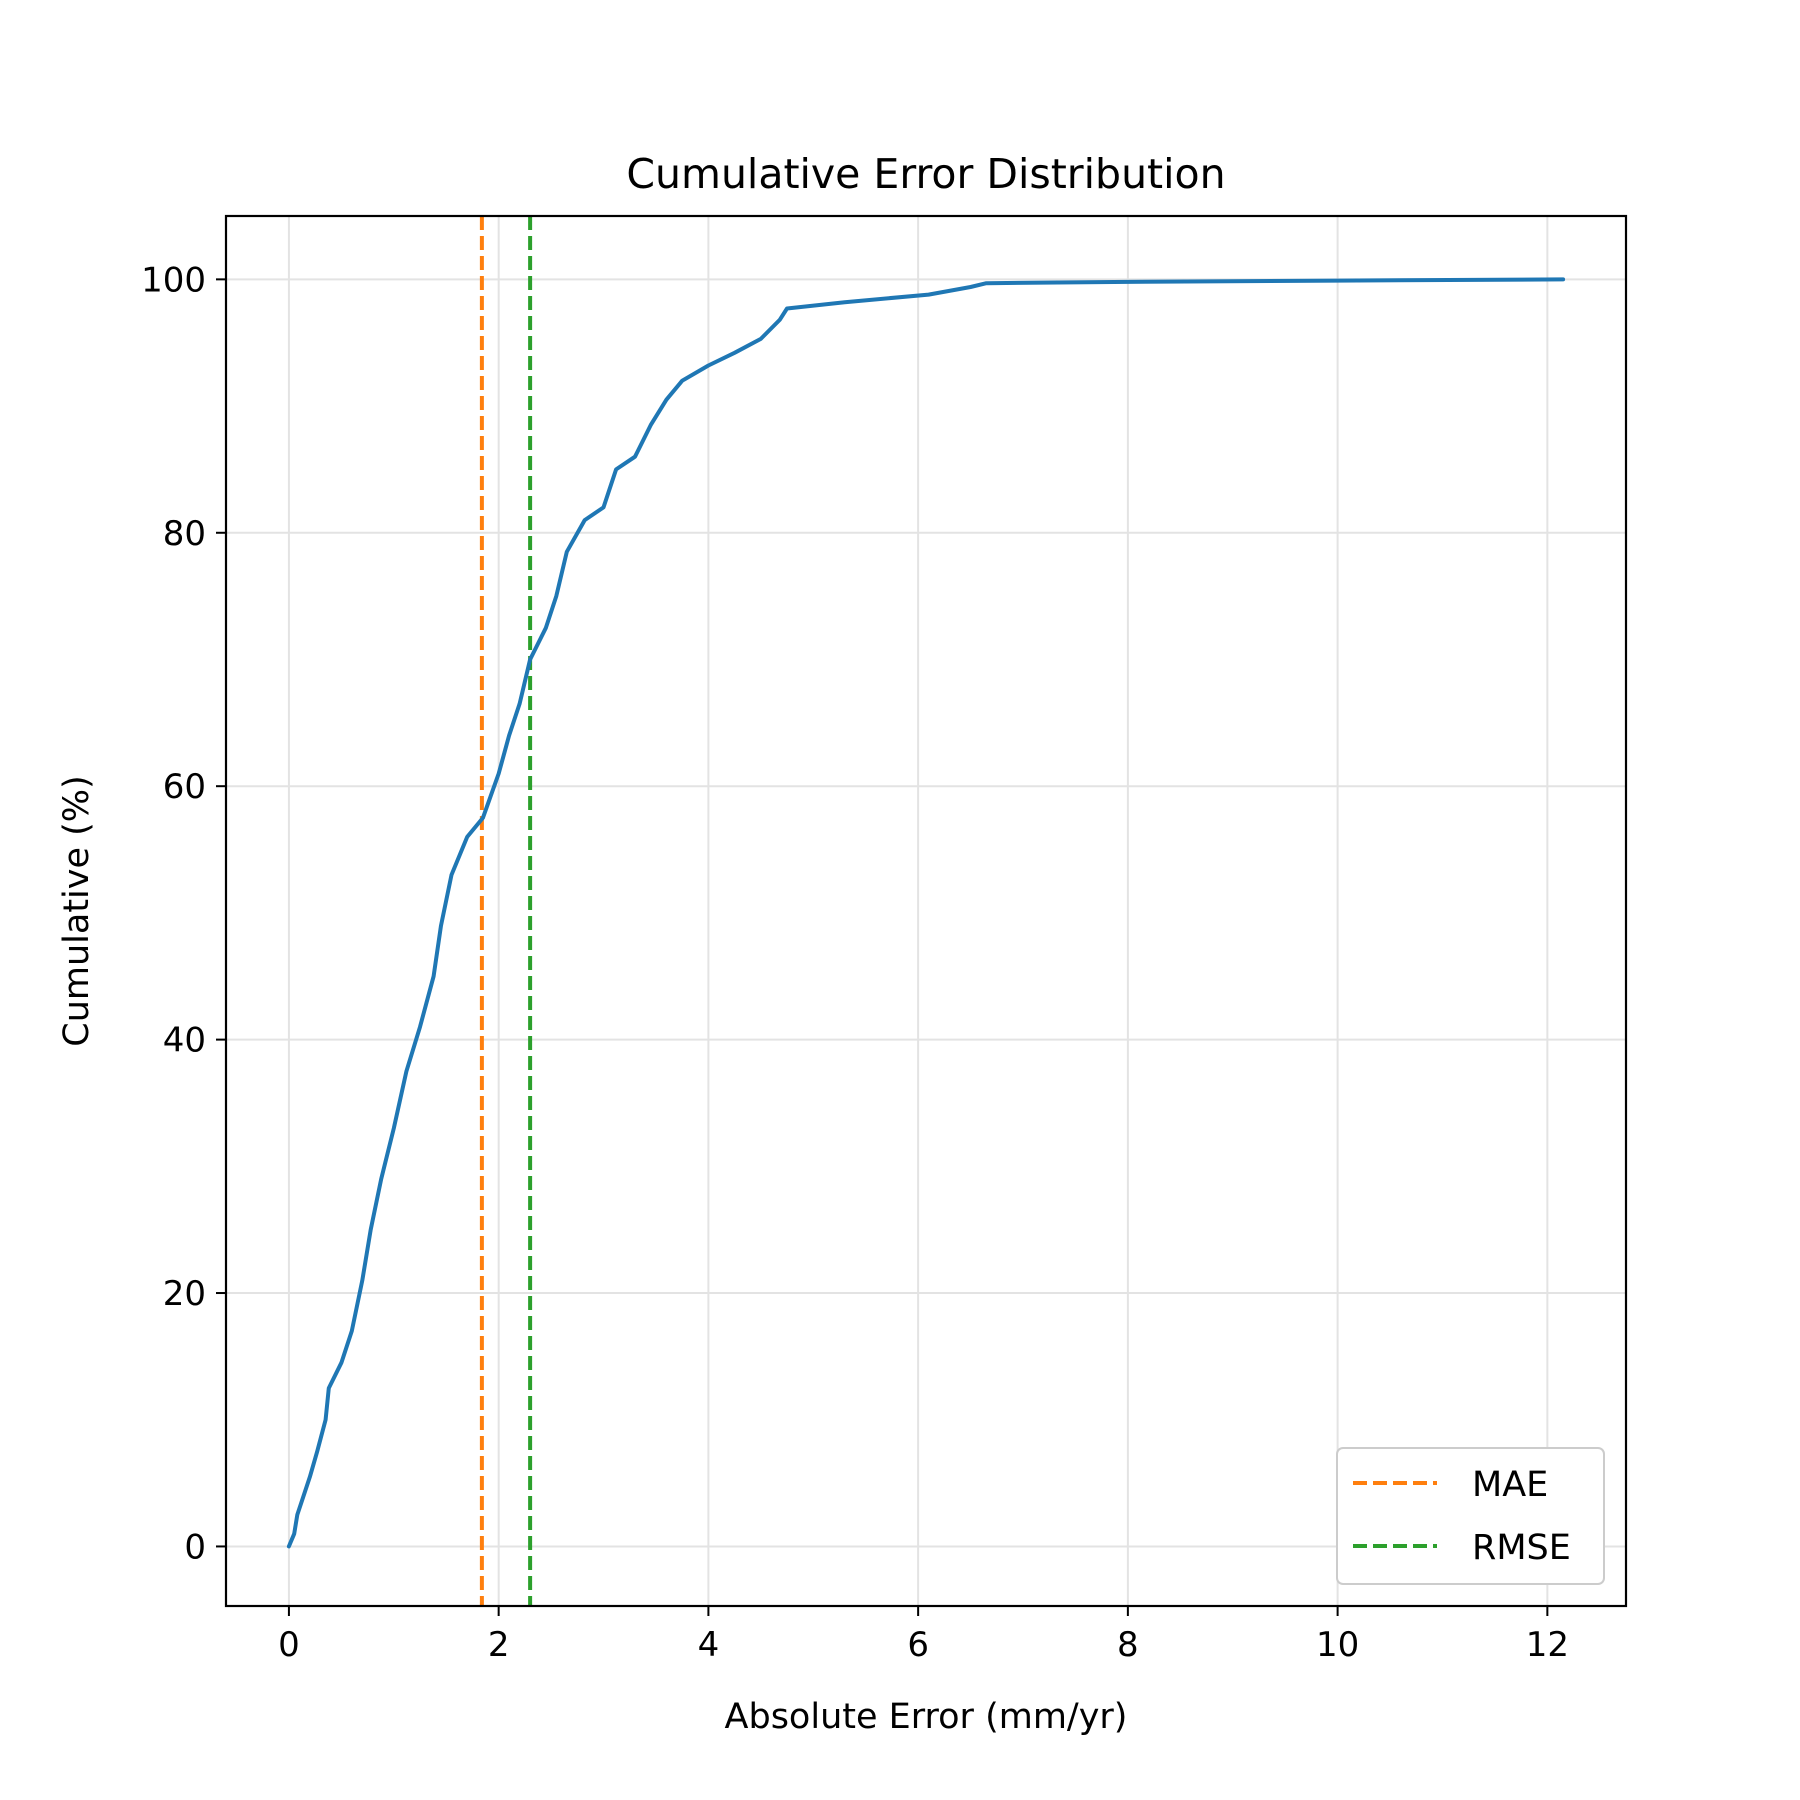 This screenshot has height=1800, width=1800. I want to click on chart-title: Cumulative Error Distribution, so click(925, 174).